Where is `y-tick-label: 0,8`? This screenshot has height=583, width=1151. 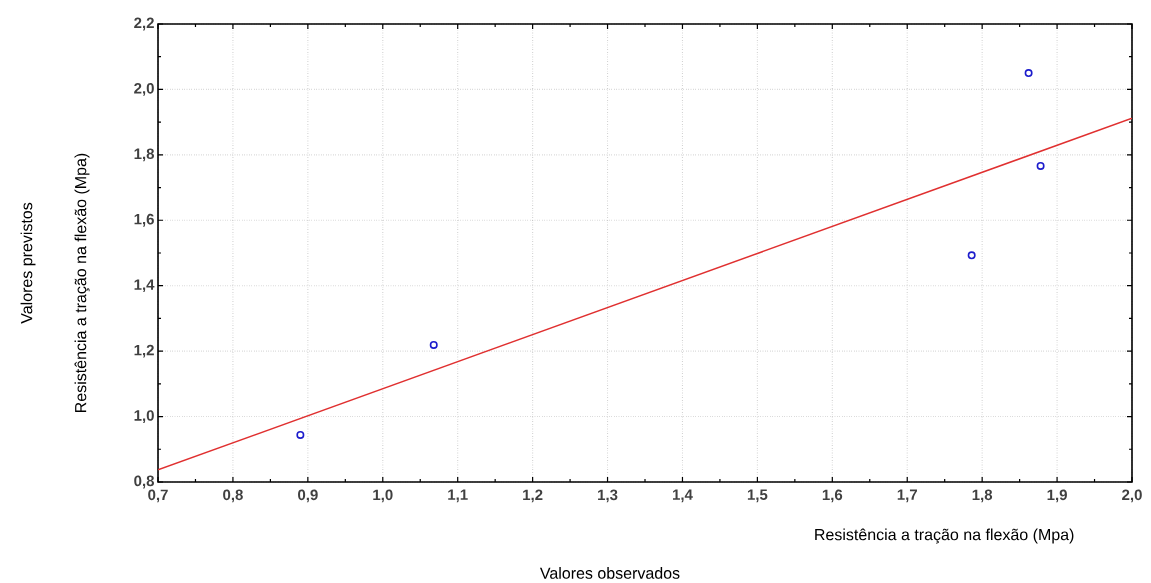 y-tick-label: 0,8 is located at coordinates (144, 482).